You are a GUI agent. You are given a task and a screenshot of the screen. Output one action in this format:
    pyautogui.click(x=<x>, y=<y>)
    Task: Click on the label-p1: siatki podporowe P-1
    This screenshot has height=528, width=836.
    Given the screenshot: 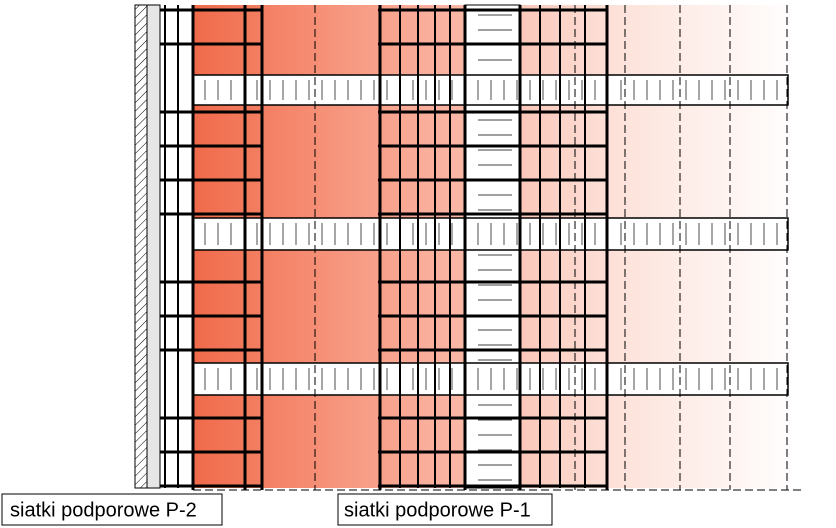 What is the action you would take?
    pyautogui.click(x=437, y=510)
    